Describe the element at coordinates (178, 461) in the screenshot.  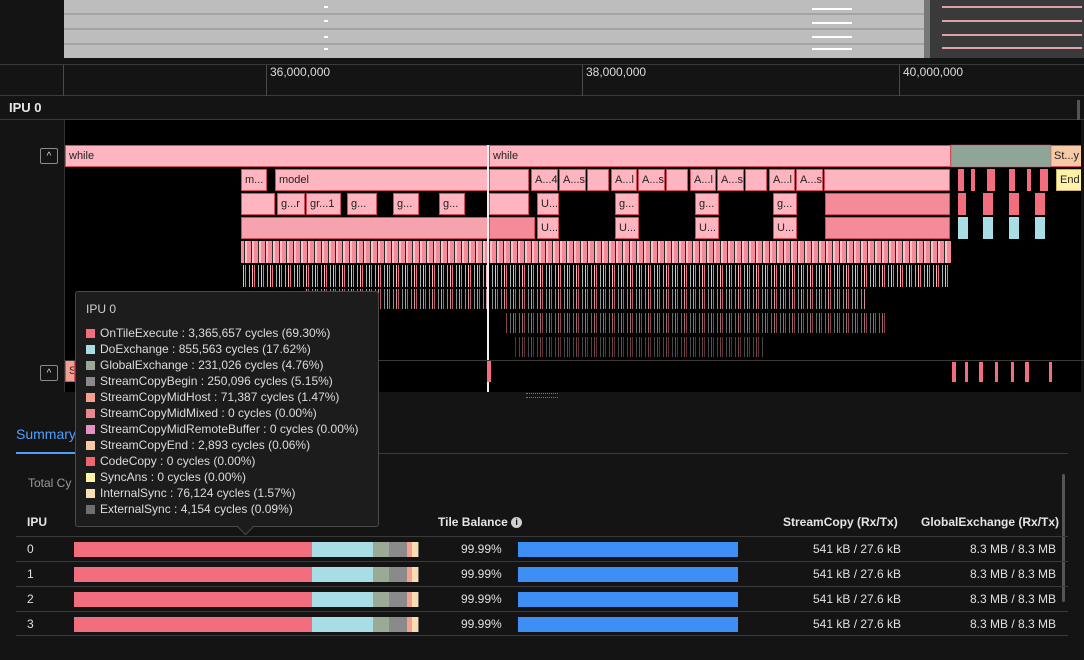
I see `tooltip-item-label: CodeCopy : 0 cycles (0.00%)` at that location.